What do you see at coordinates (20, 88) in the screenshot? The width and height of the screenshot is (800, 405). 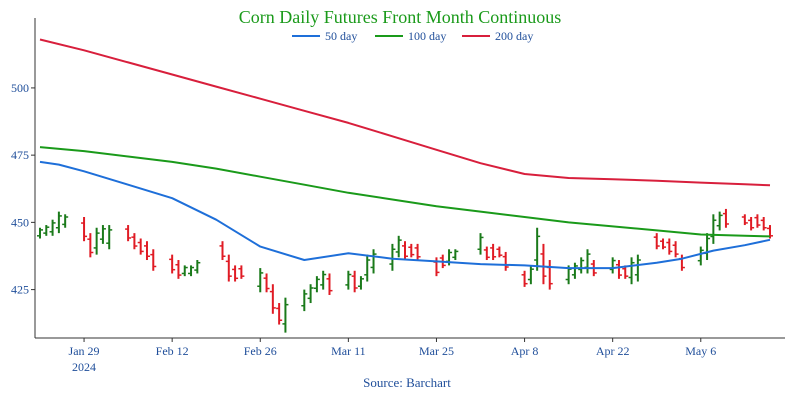 I see `y-tick-label: 500` at bounding box center [20, 88].